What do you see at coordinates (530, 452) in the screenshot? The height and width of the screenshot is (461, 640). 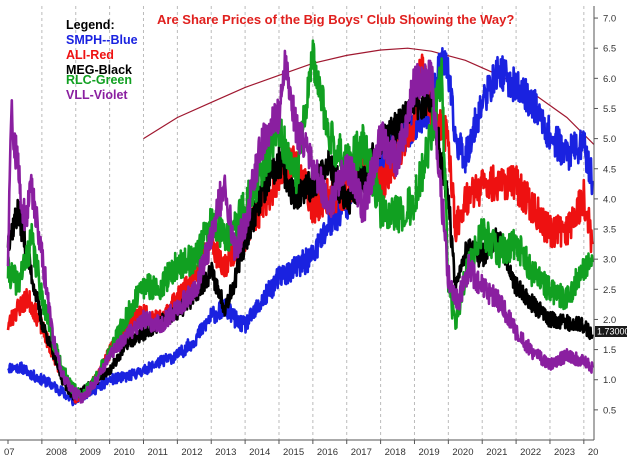 I see `x-tick-label: 2022` at bounding box center [530, 452].